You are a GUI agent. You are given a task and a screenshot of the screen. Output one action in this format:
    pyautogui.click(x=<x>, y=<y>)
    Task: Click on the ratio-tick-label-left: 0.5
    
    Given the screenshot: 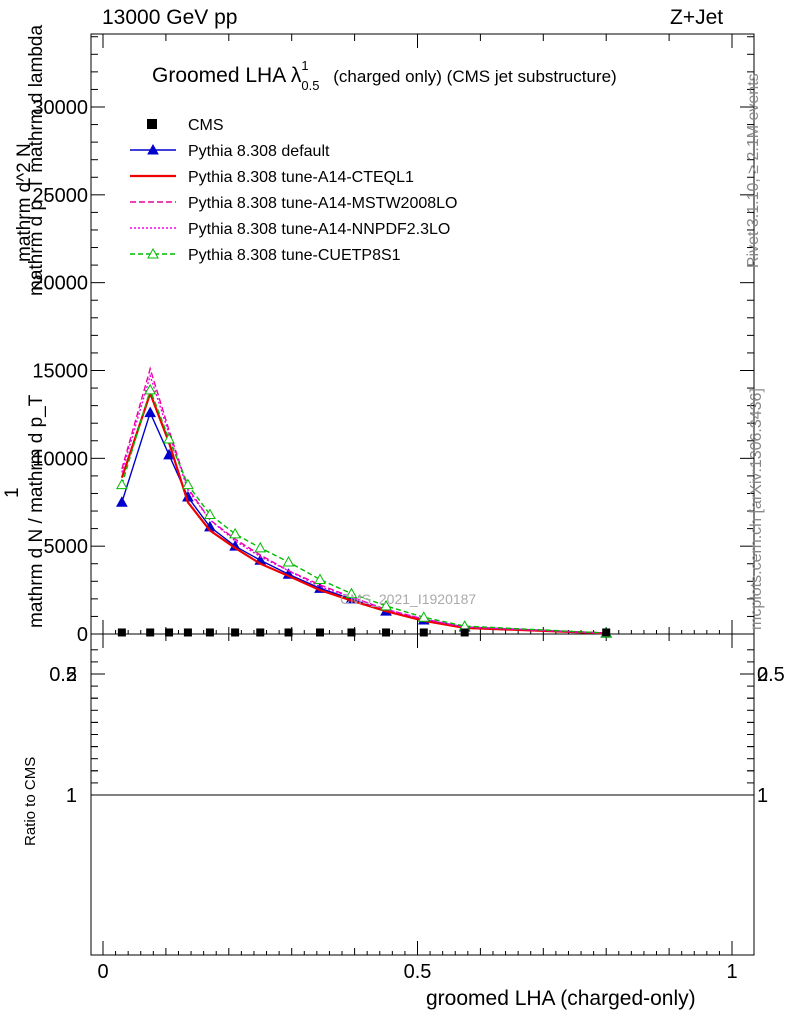 What is the action you would take?
    pyautogui.click(x=63, y=675)
    